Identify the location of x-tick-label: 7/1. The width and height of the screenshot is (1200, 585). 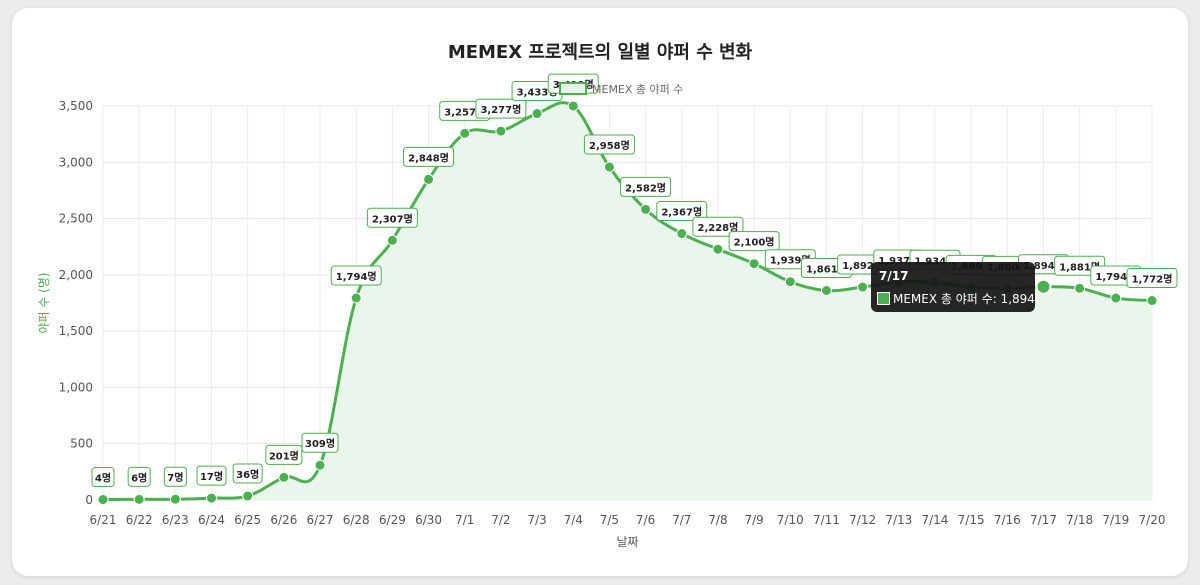
(464, 520).